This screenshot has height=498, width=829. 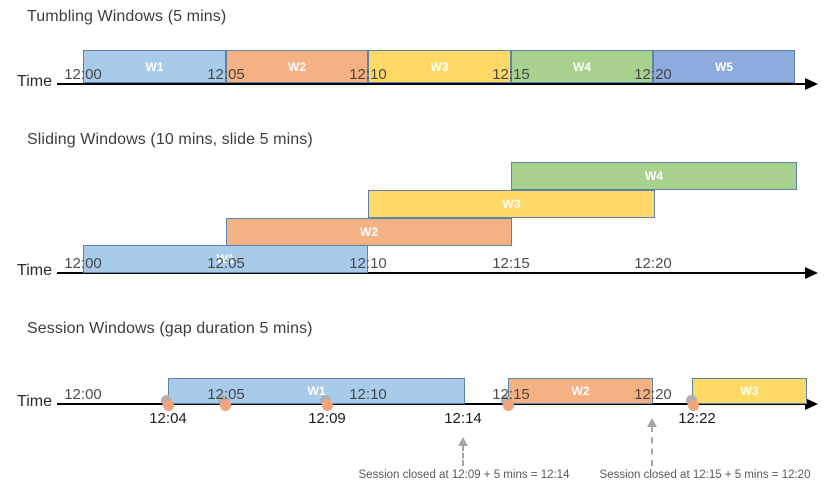 I want to click on window-label-session-w1: W1, so click(x=316, y=391).